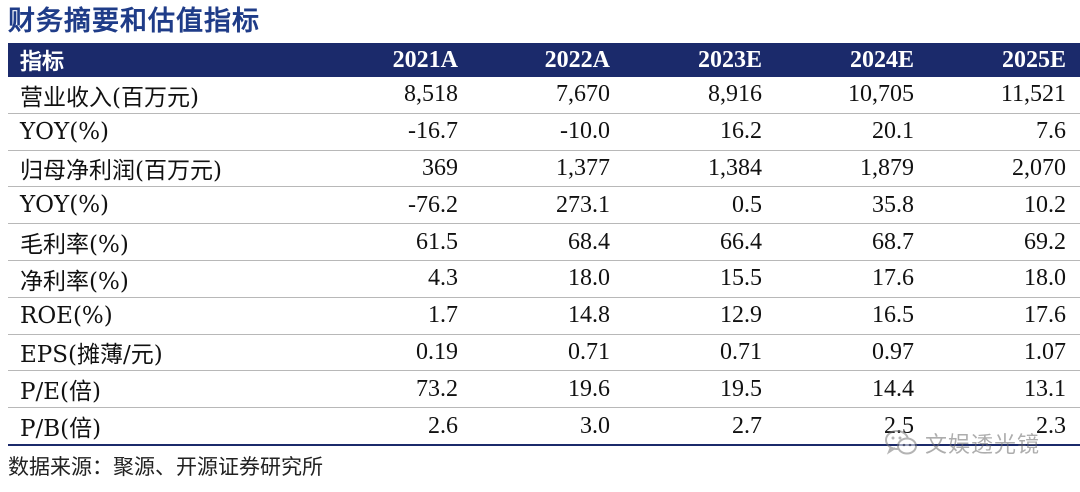 The image size is (1080, 492). I want to click on table-row: P/B(倍) 2.6 3.0 2.7 2.5 2.3, so click(544, 426).